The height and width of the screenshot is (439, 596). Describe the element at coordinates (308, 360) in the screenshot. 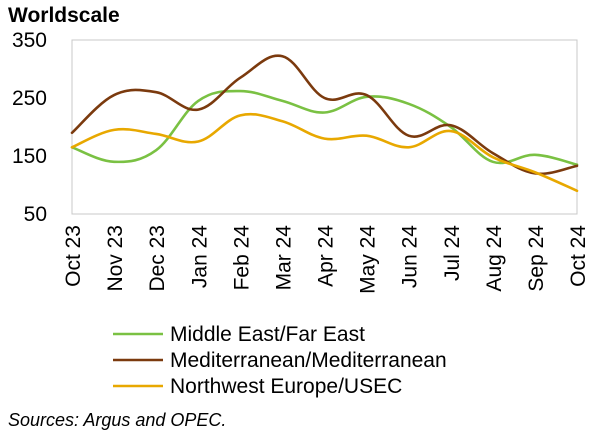

I see `legend-label: Mediterranean/Mediterranean` at that location.